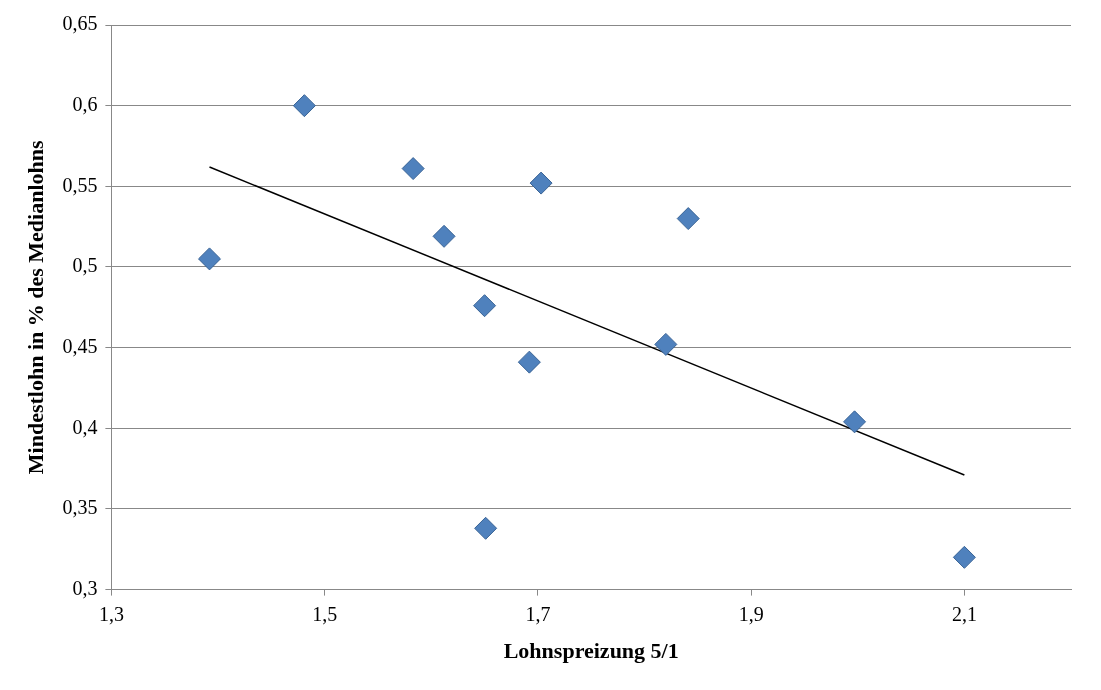 This screenshot has width=1101, height=690. What do you see at coordinates (964, 613) in the screenshot?
I see `x-tick-label: 2,1` at bounding box center [964, 613].